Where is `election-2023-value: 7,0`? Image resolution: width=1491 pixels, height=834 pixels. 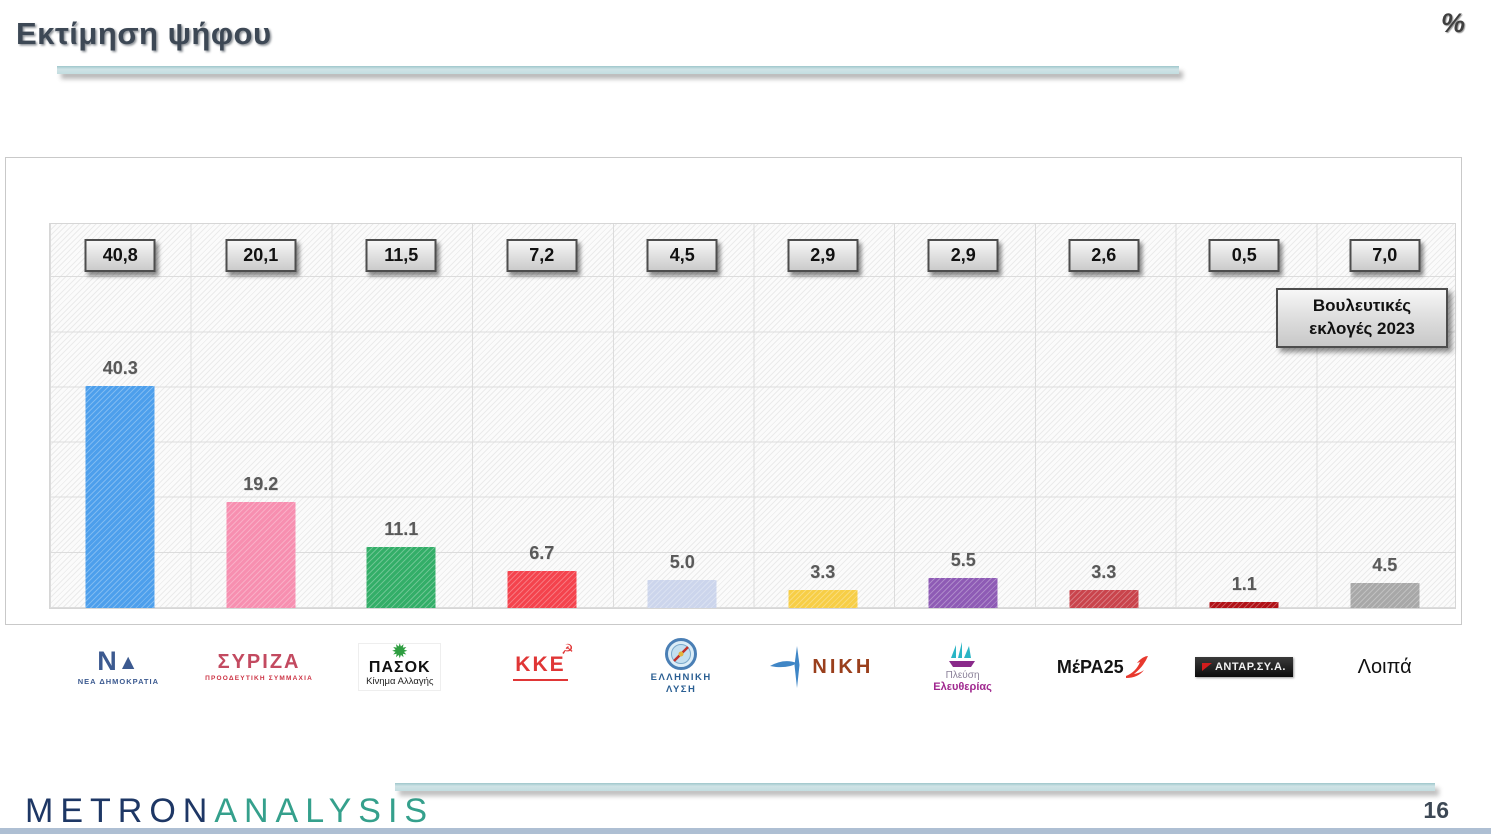 election-2023-value: 7,0 is located at coordinates (1385, 255).